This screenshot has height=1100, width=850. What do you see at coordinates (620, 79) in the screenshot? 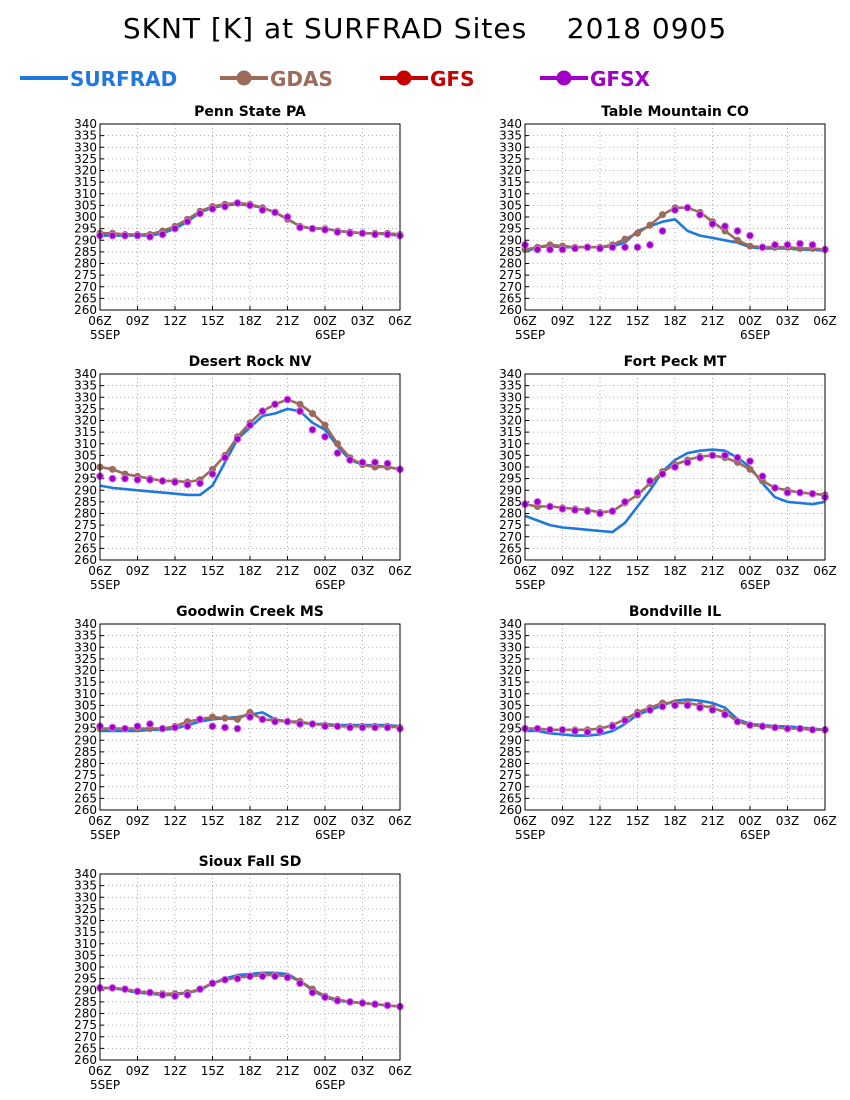
I see `legend-label: GFSX` at bounding box center [620, 79].